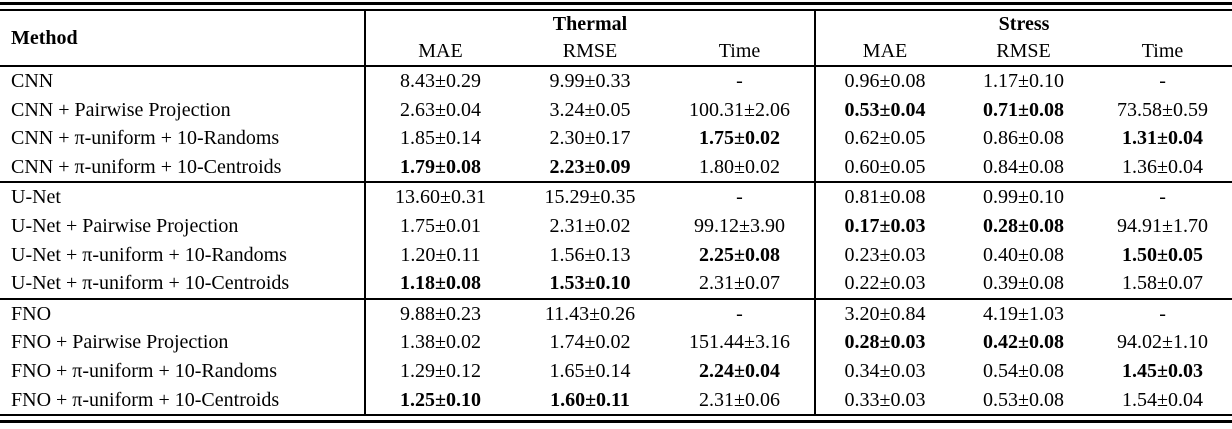 The width and height of the screenshot is (1232, 429). What do you see at coordinates (1163, 225) in the screenshot?
I see `value-cell: 94.91±1.70` at bounding box center [1163, 225].